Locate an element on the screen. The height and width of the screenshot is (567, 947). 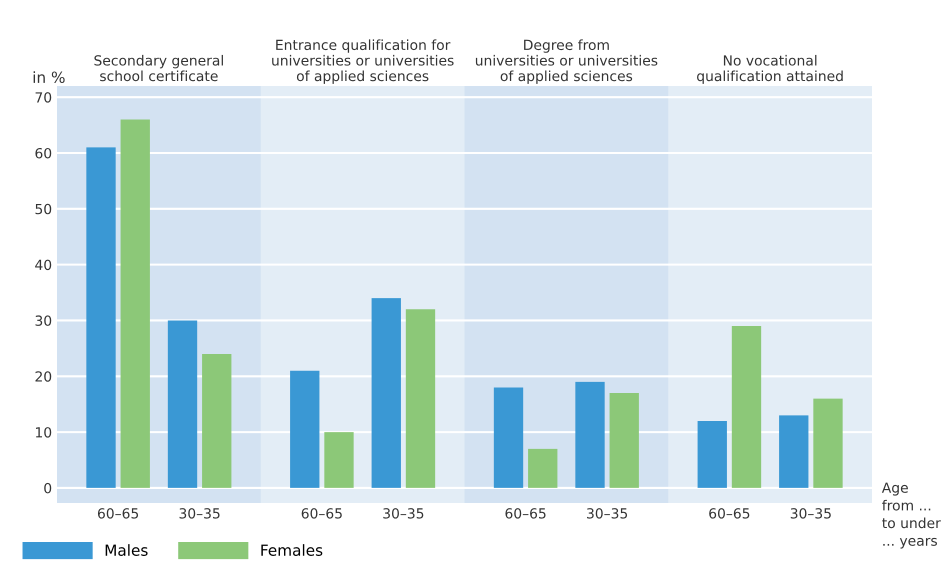
legend-label: Males is located at coordinates (127, 550).